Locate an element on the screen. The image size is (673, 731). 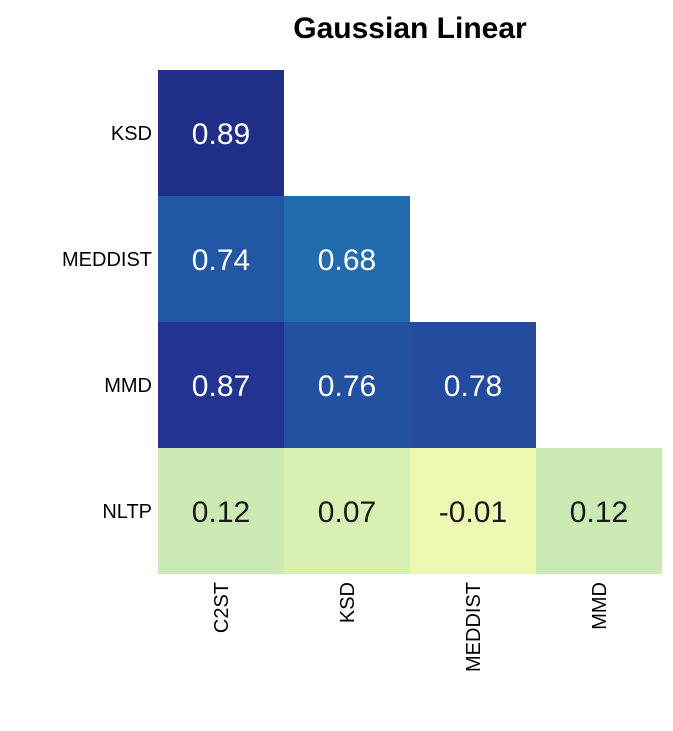
cell-value-label: 0.78 is located at coordinates (473, 386).